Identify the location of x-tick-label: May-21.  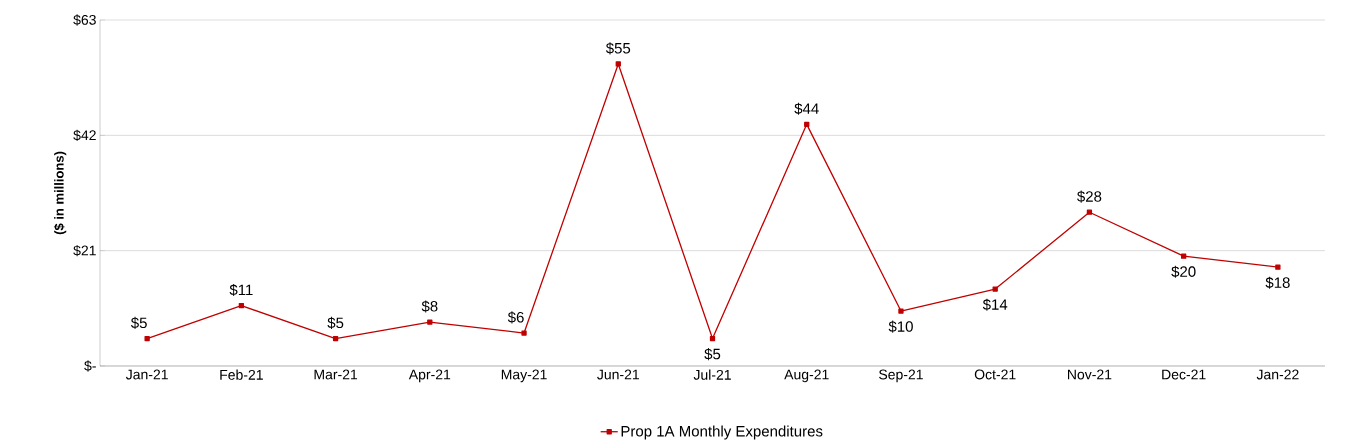
(524, 376).